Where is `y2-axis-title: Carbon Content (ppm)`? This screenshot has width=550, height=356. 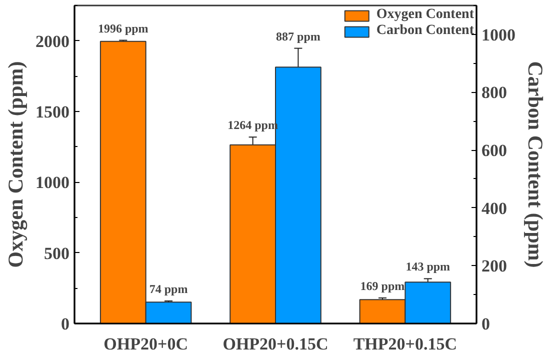
y2-axis-title: Carbon Content (ppm) is located at coordinates (536, 164).